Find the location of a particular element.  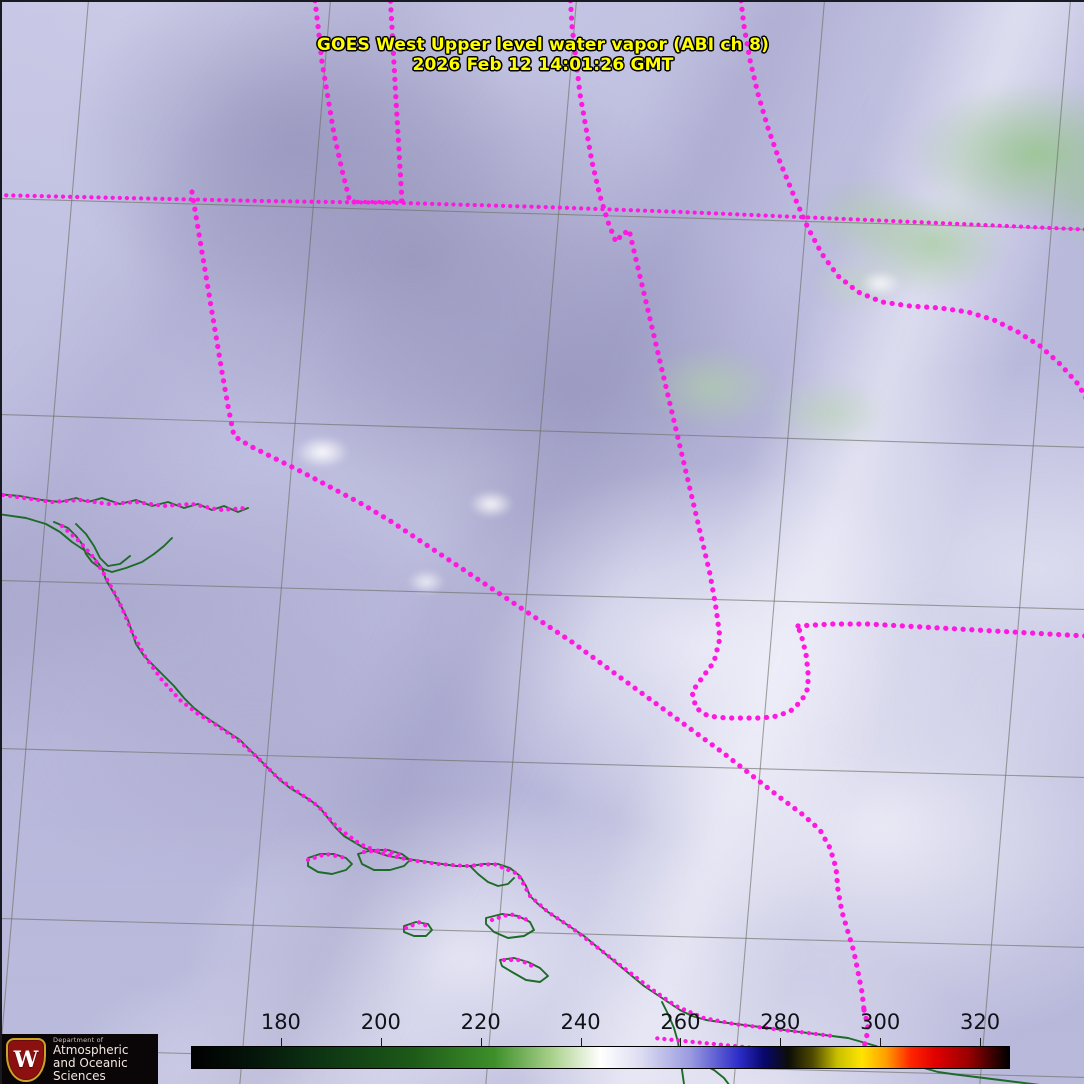

colorbar-tick-label: 200 is located at coordinates (380, 1022).